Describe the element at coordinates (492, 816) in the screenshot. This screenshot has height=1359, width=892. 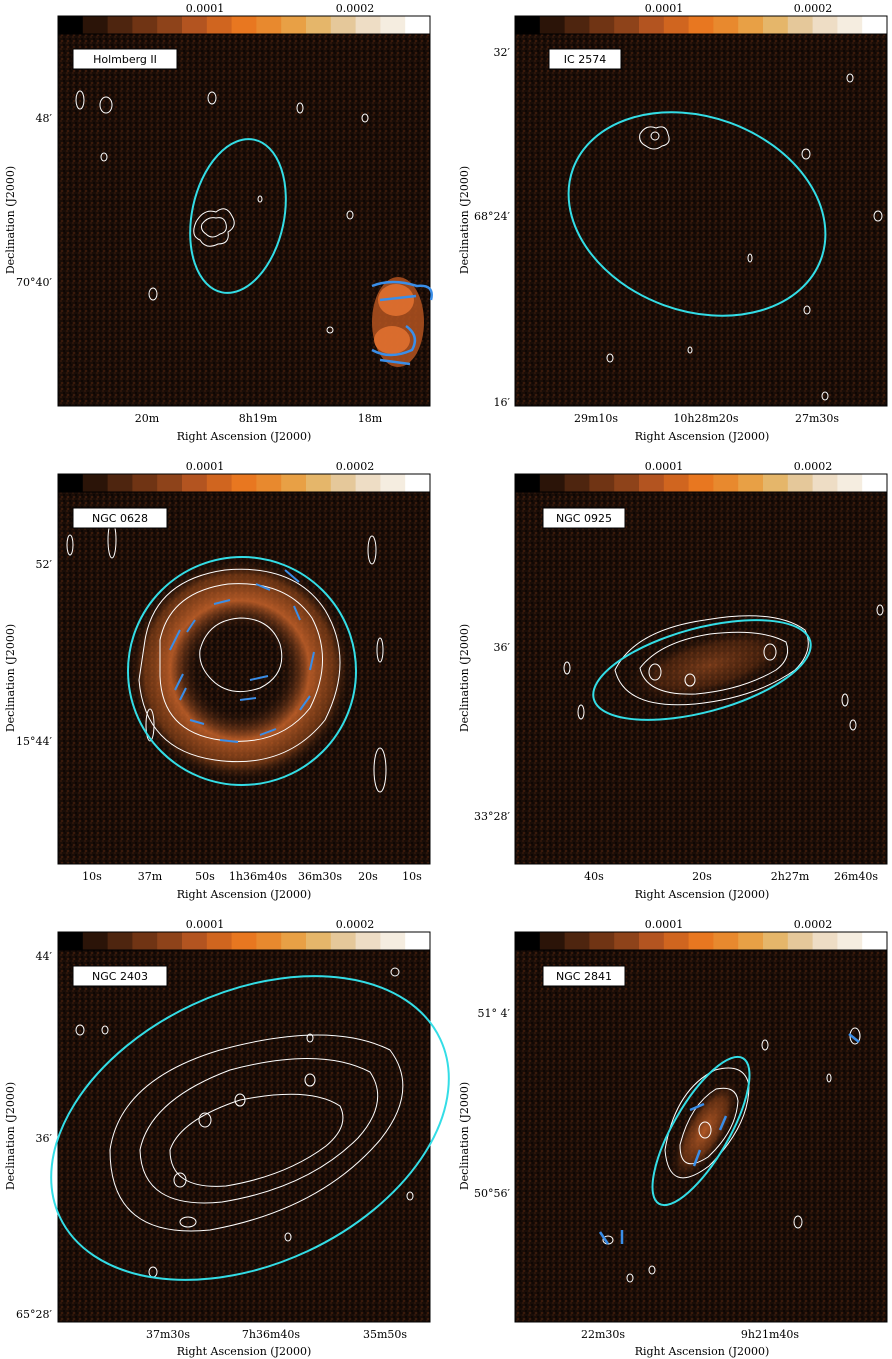
I see `y-tick-label: 33°28′` at that location.